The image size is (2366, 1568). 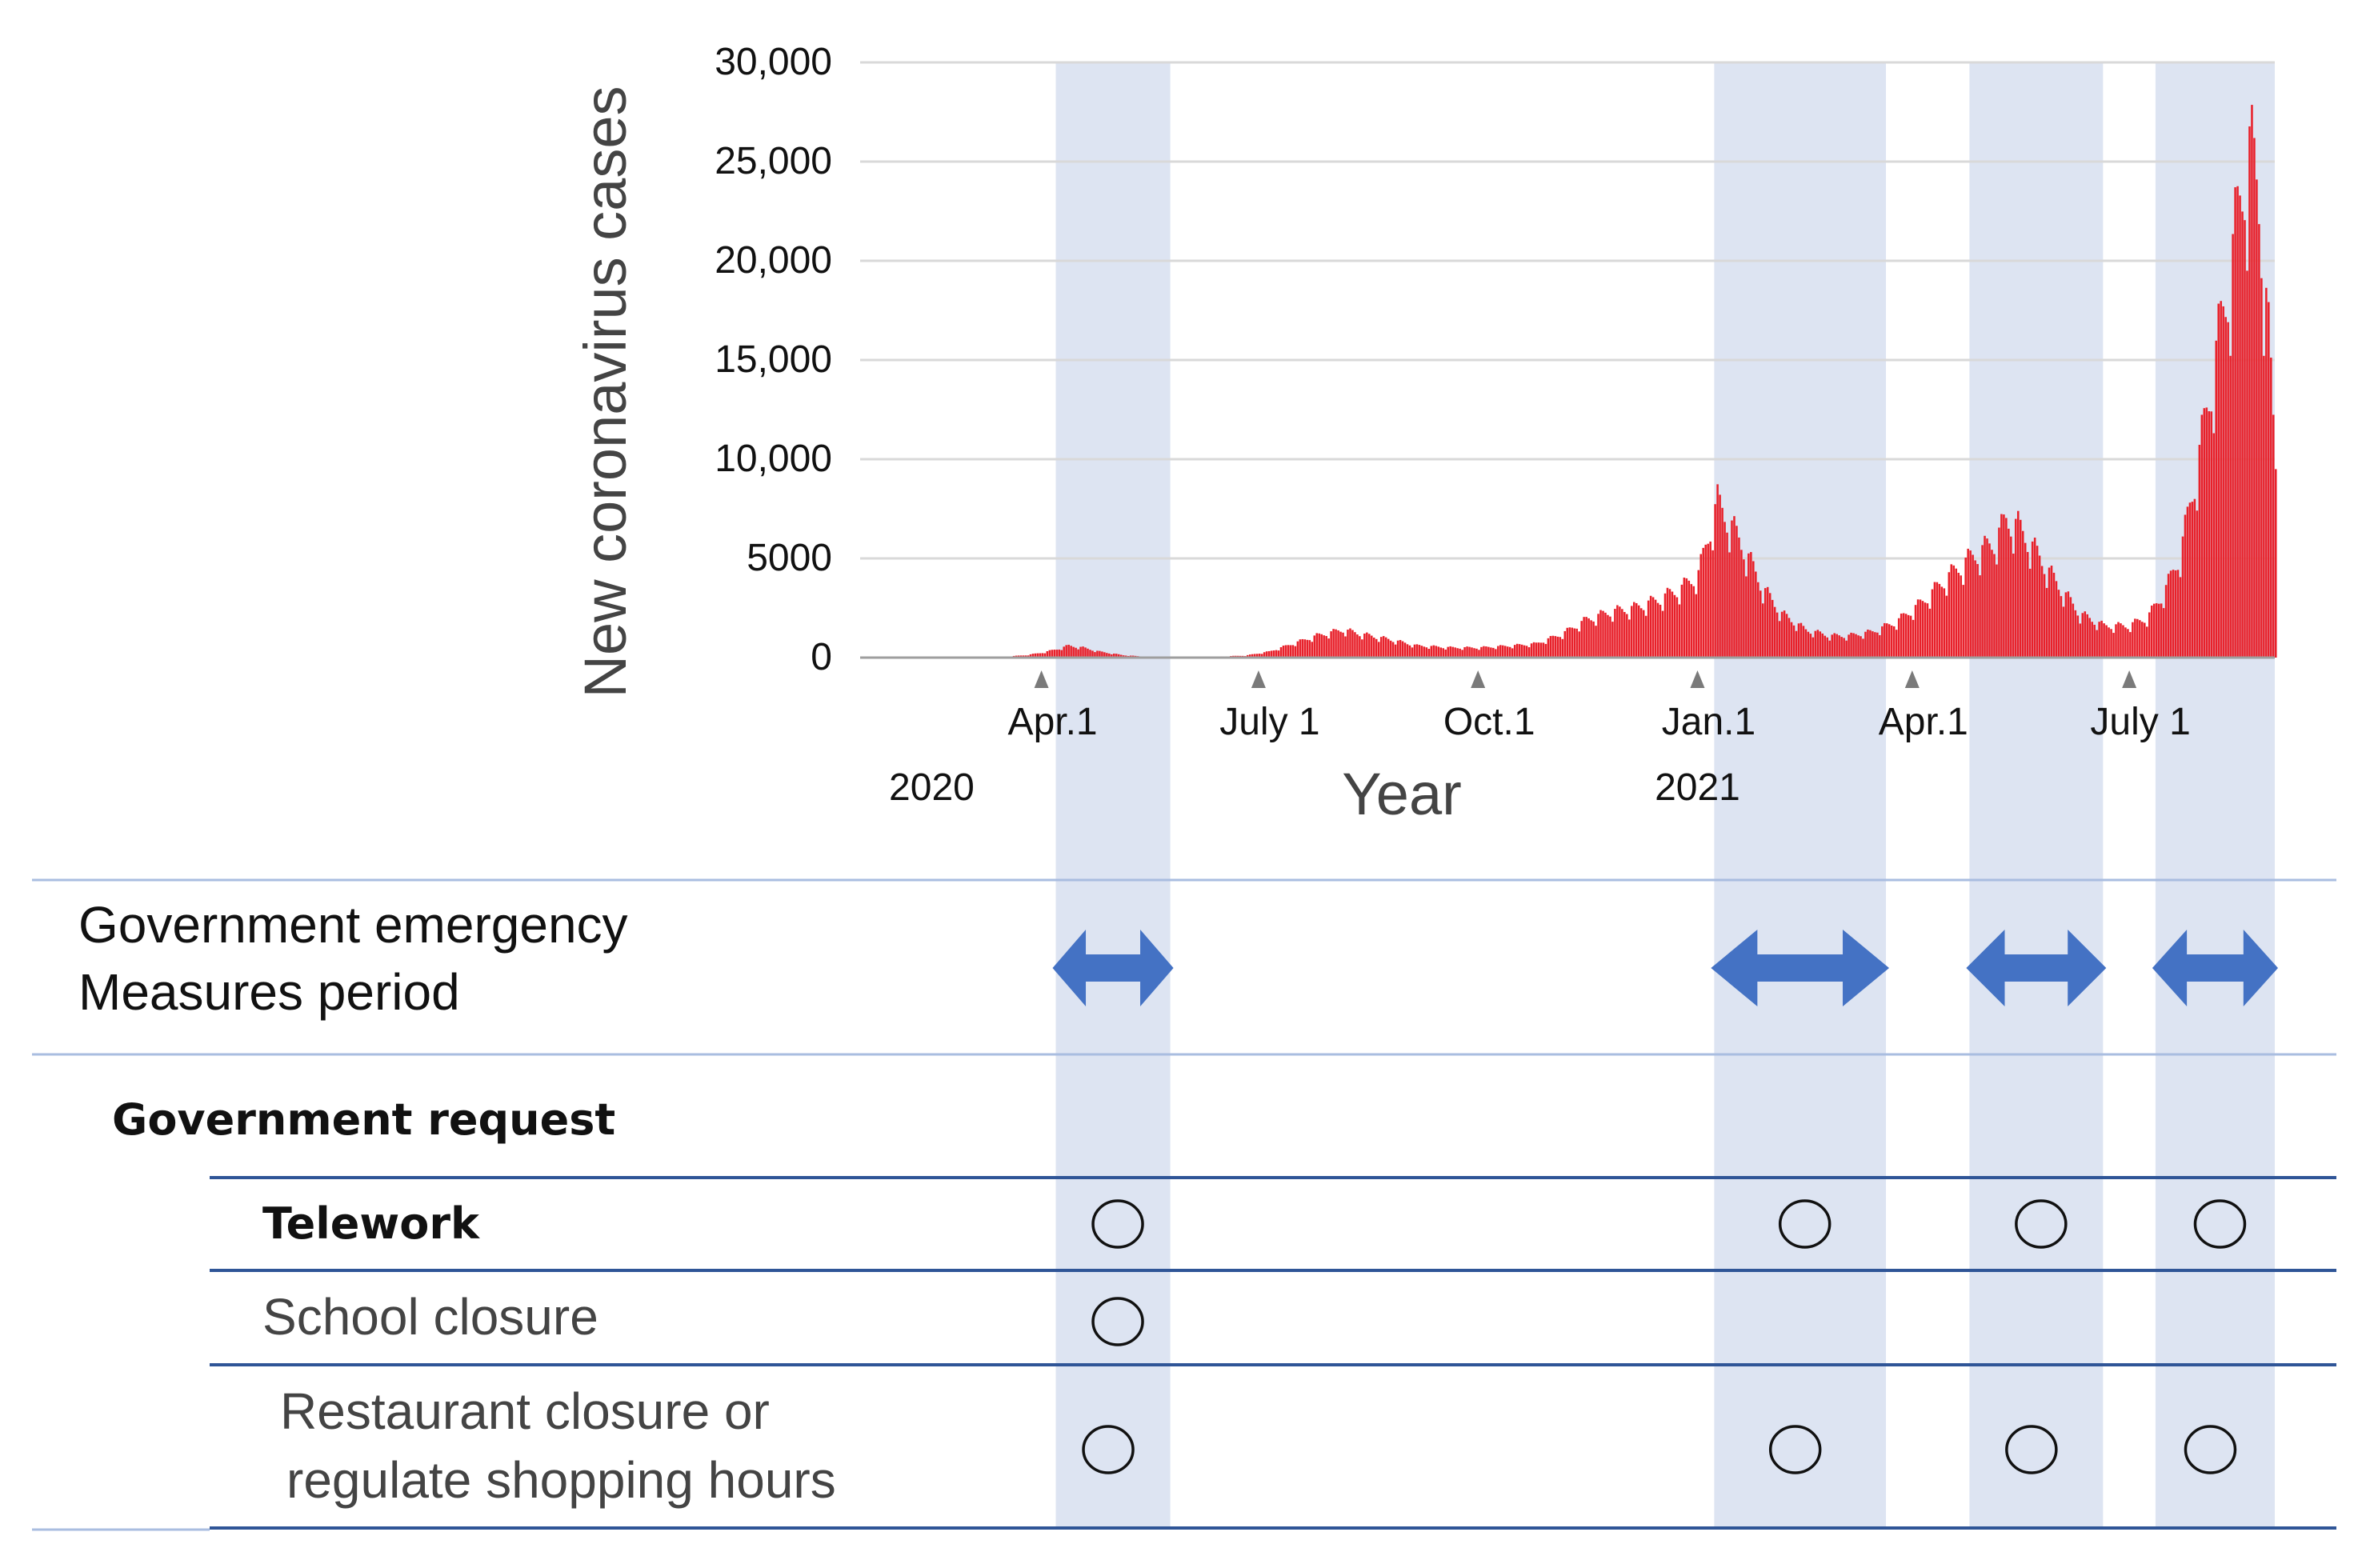 What do you see at coordinates (774, 161) in the screenshot?
I see `y-tick-label: 25,000` at bounding box center [774, 161].